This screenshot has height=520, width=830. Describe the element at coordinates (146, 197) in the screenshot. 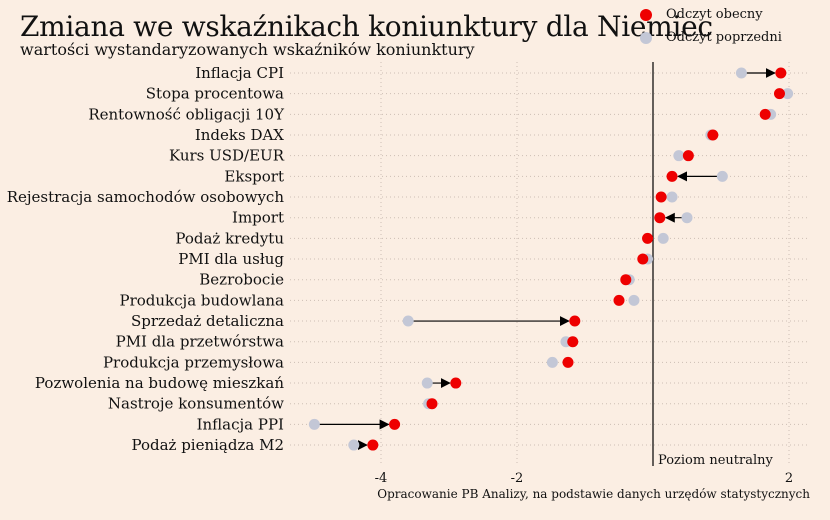

I see `category-label: Rejestracja samochodów osobowych` at that location.